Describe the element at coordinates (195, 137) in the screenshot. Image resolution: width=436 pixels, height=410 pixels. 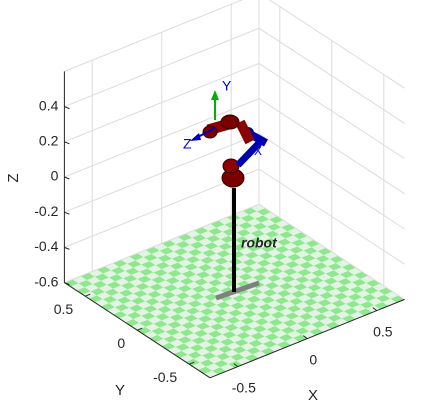
I see `frame-arrow` at that location.